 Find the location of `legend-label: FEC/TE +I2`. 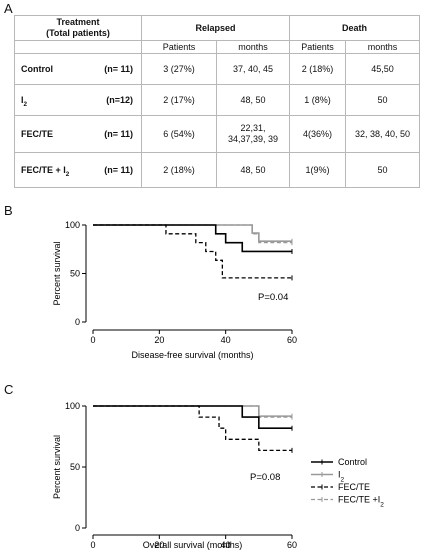

legend-label: FEC/TE +I2 is located at coordinates (361, 502).